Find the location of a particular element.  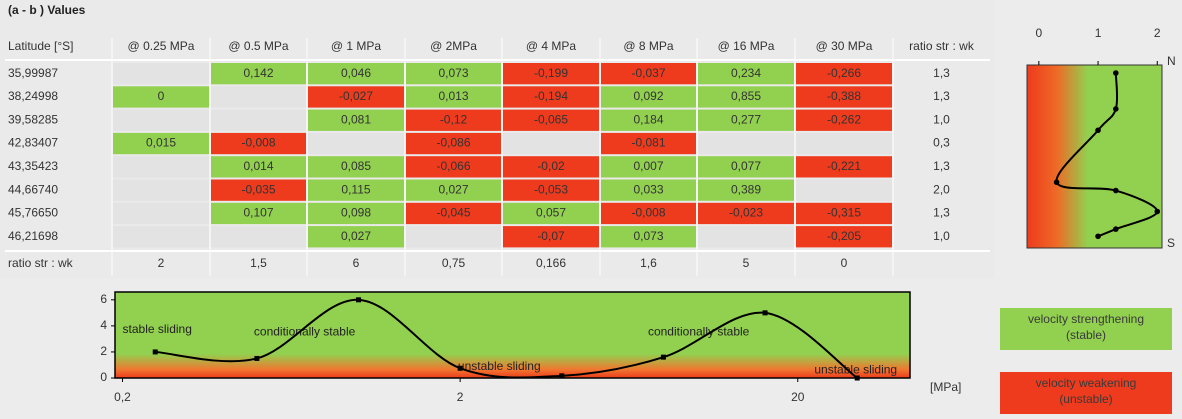

cell-text: @ 8 MPa is located at coordinates (648, 46).